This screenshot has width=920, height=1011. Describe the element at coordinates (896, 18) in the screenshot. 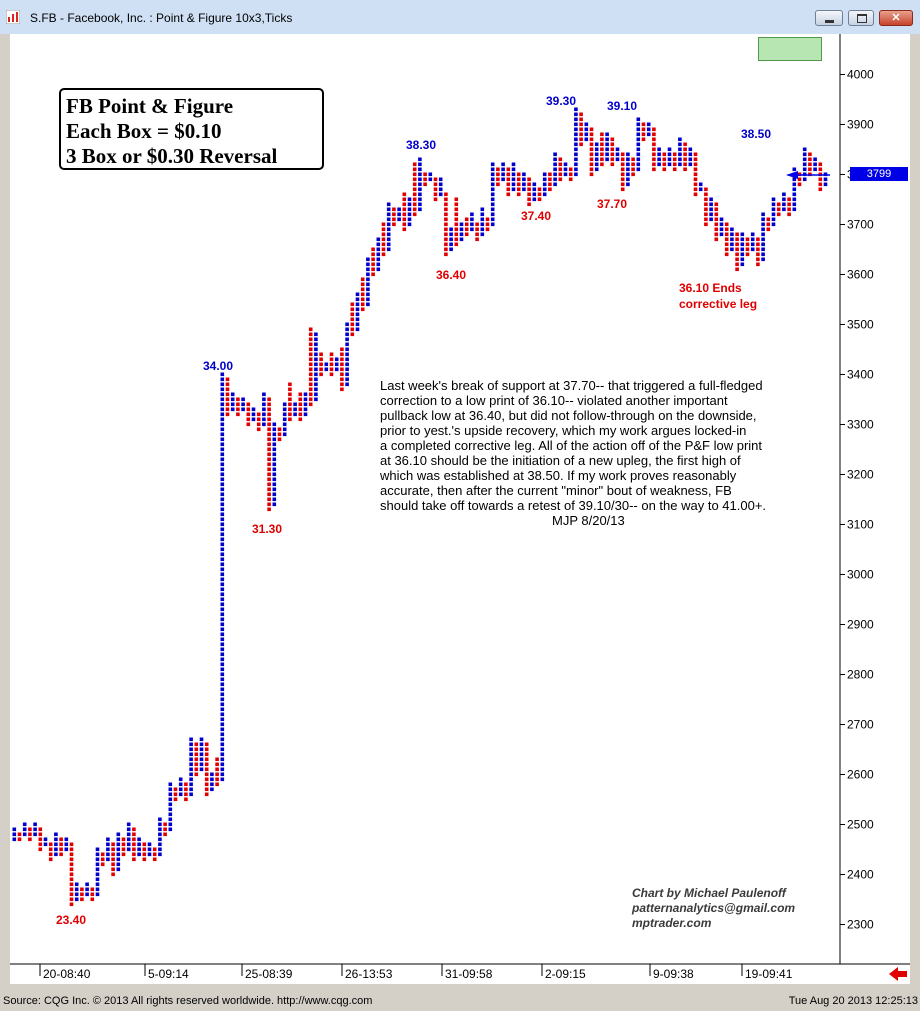

I see `close-icon` at that location.